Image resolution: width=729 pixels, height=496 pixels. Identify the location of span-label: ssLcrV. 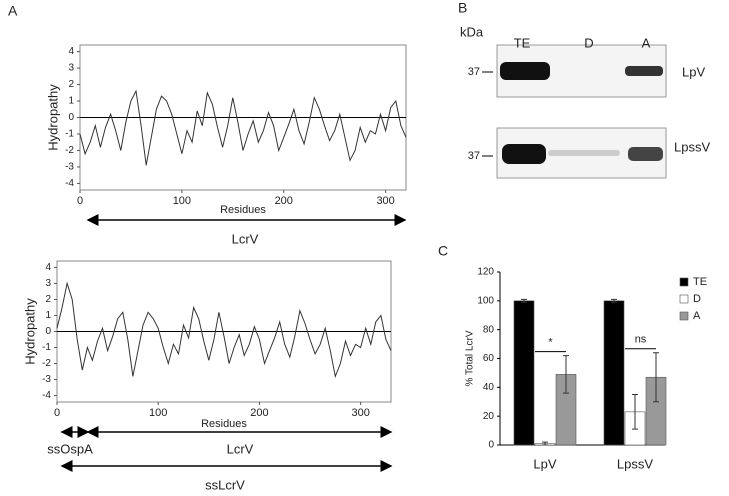
(225, 484).